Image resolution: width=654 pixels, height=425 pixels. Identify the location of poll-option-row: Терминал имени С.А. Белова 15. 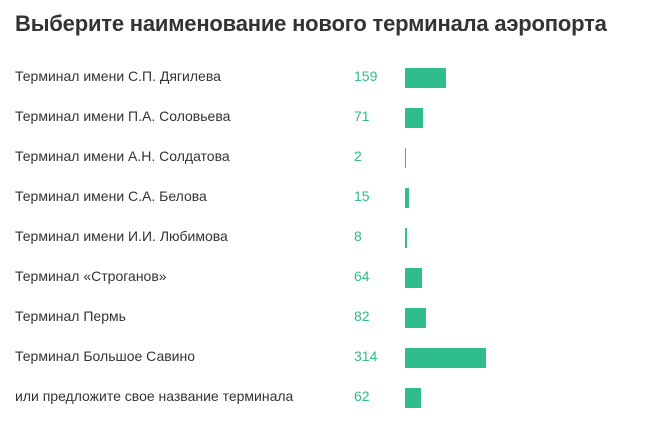
(327, 198).